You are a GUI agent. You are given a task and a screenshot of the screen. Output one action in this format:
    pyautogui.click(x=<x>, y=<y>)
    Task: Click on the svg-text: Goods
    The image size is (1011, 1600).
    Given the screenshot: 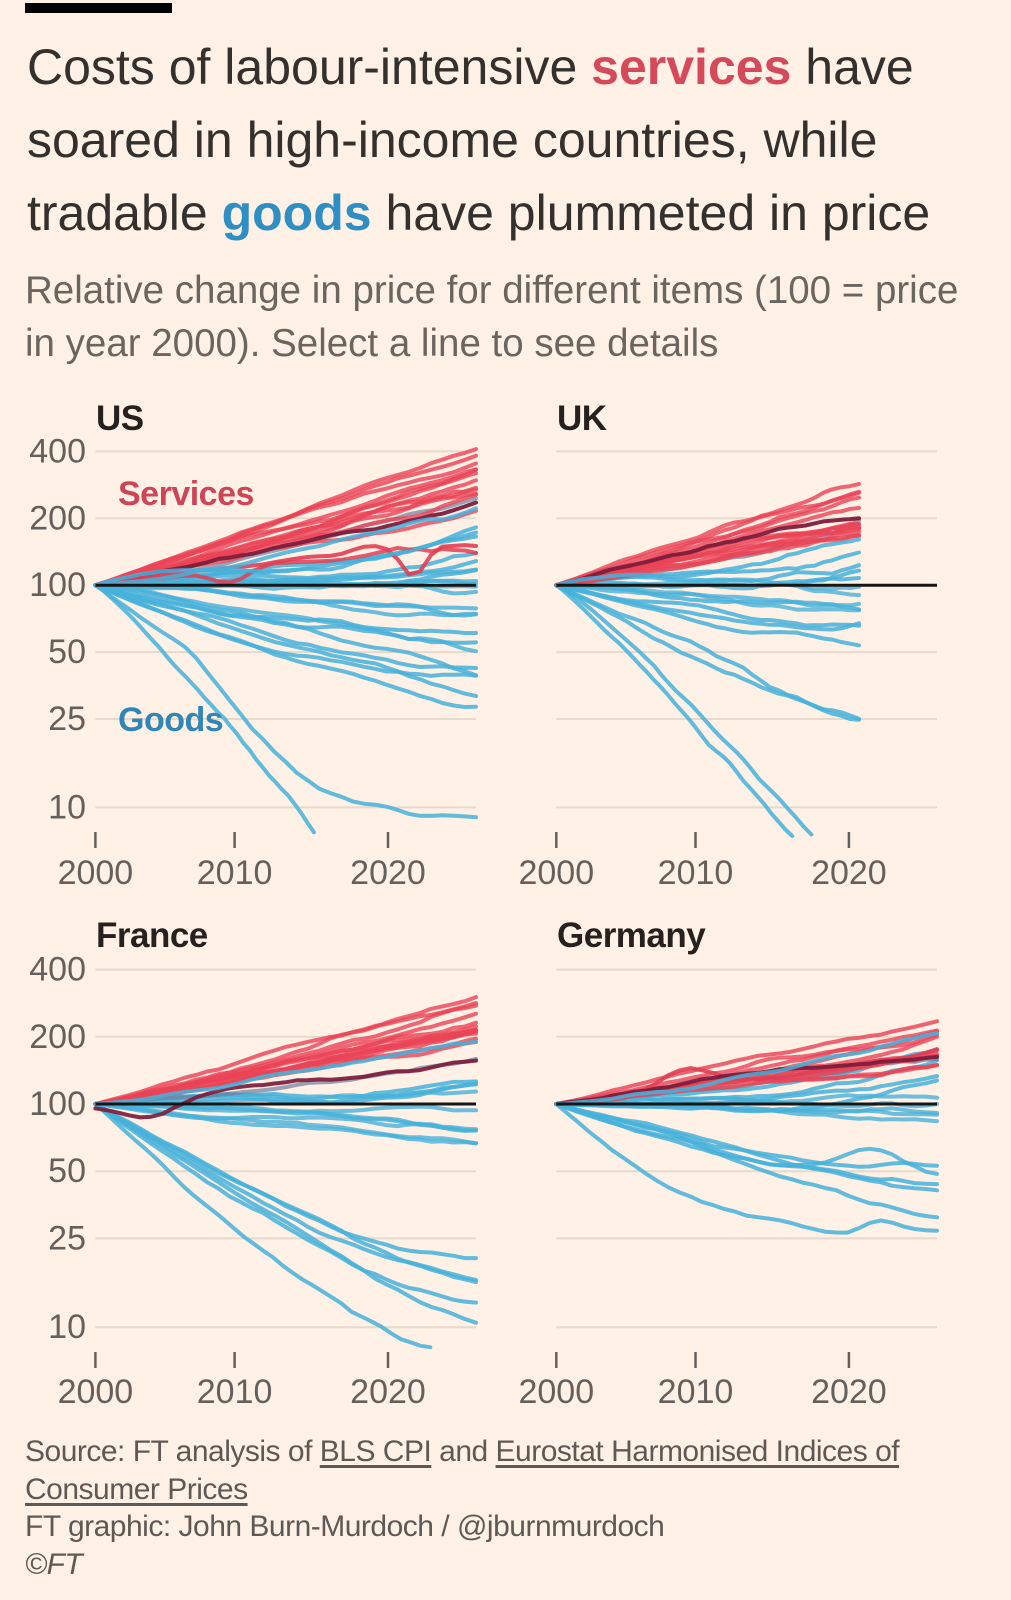 What is the action you would take?
    pyautogui.click(x=170, y=720)
    